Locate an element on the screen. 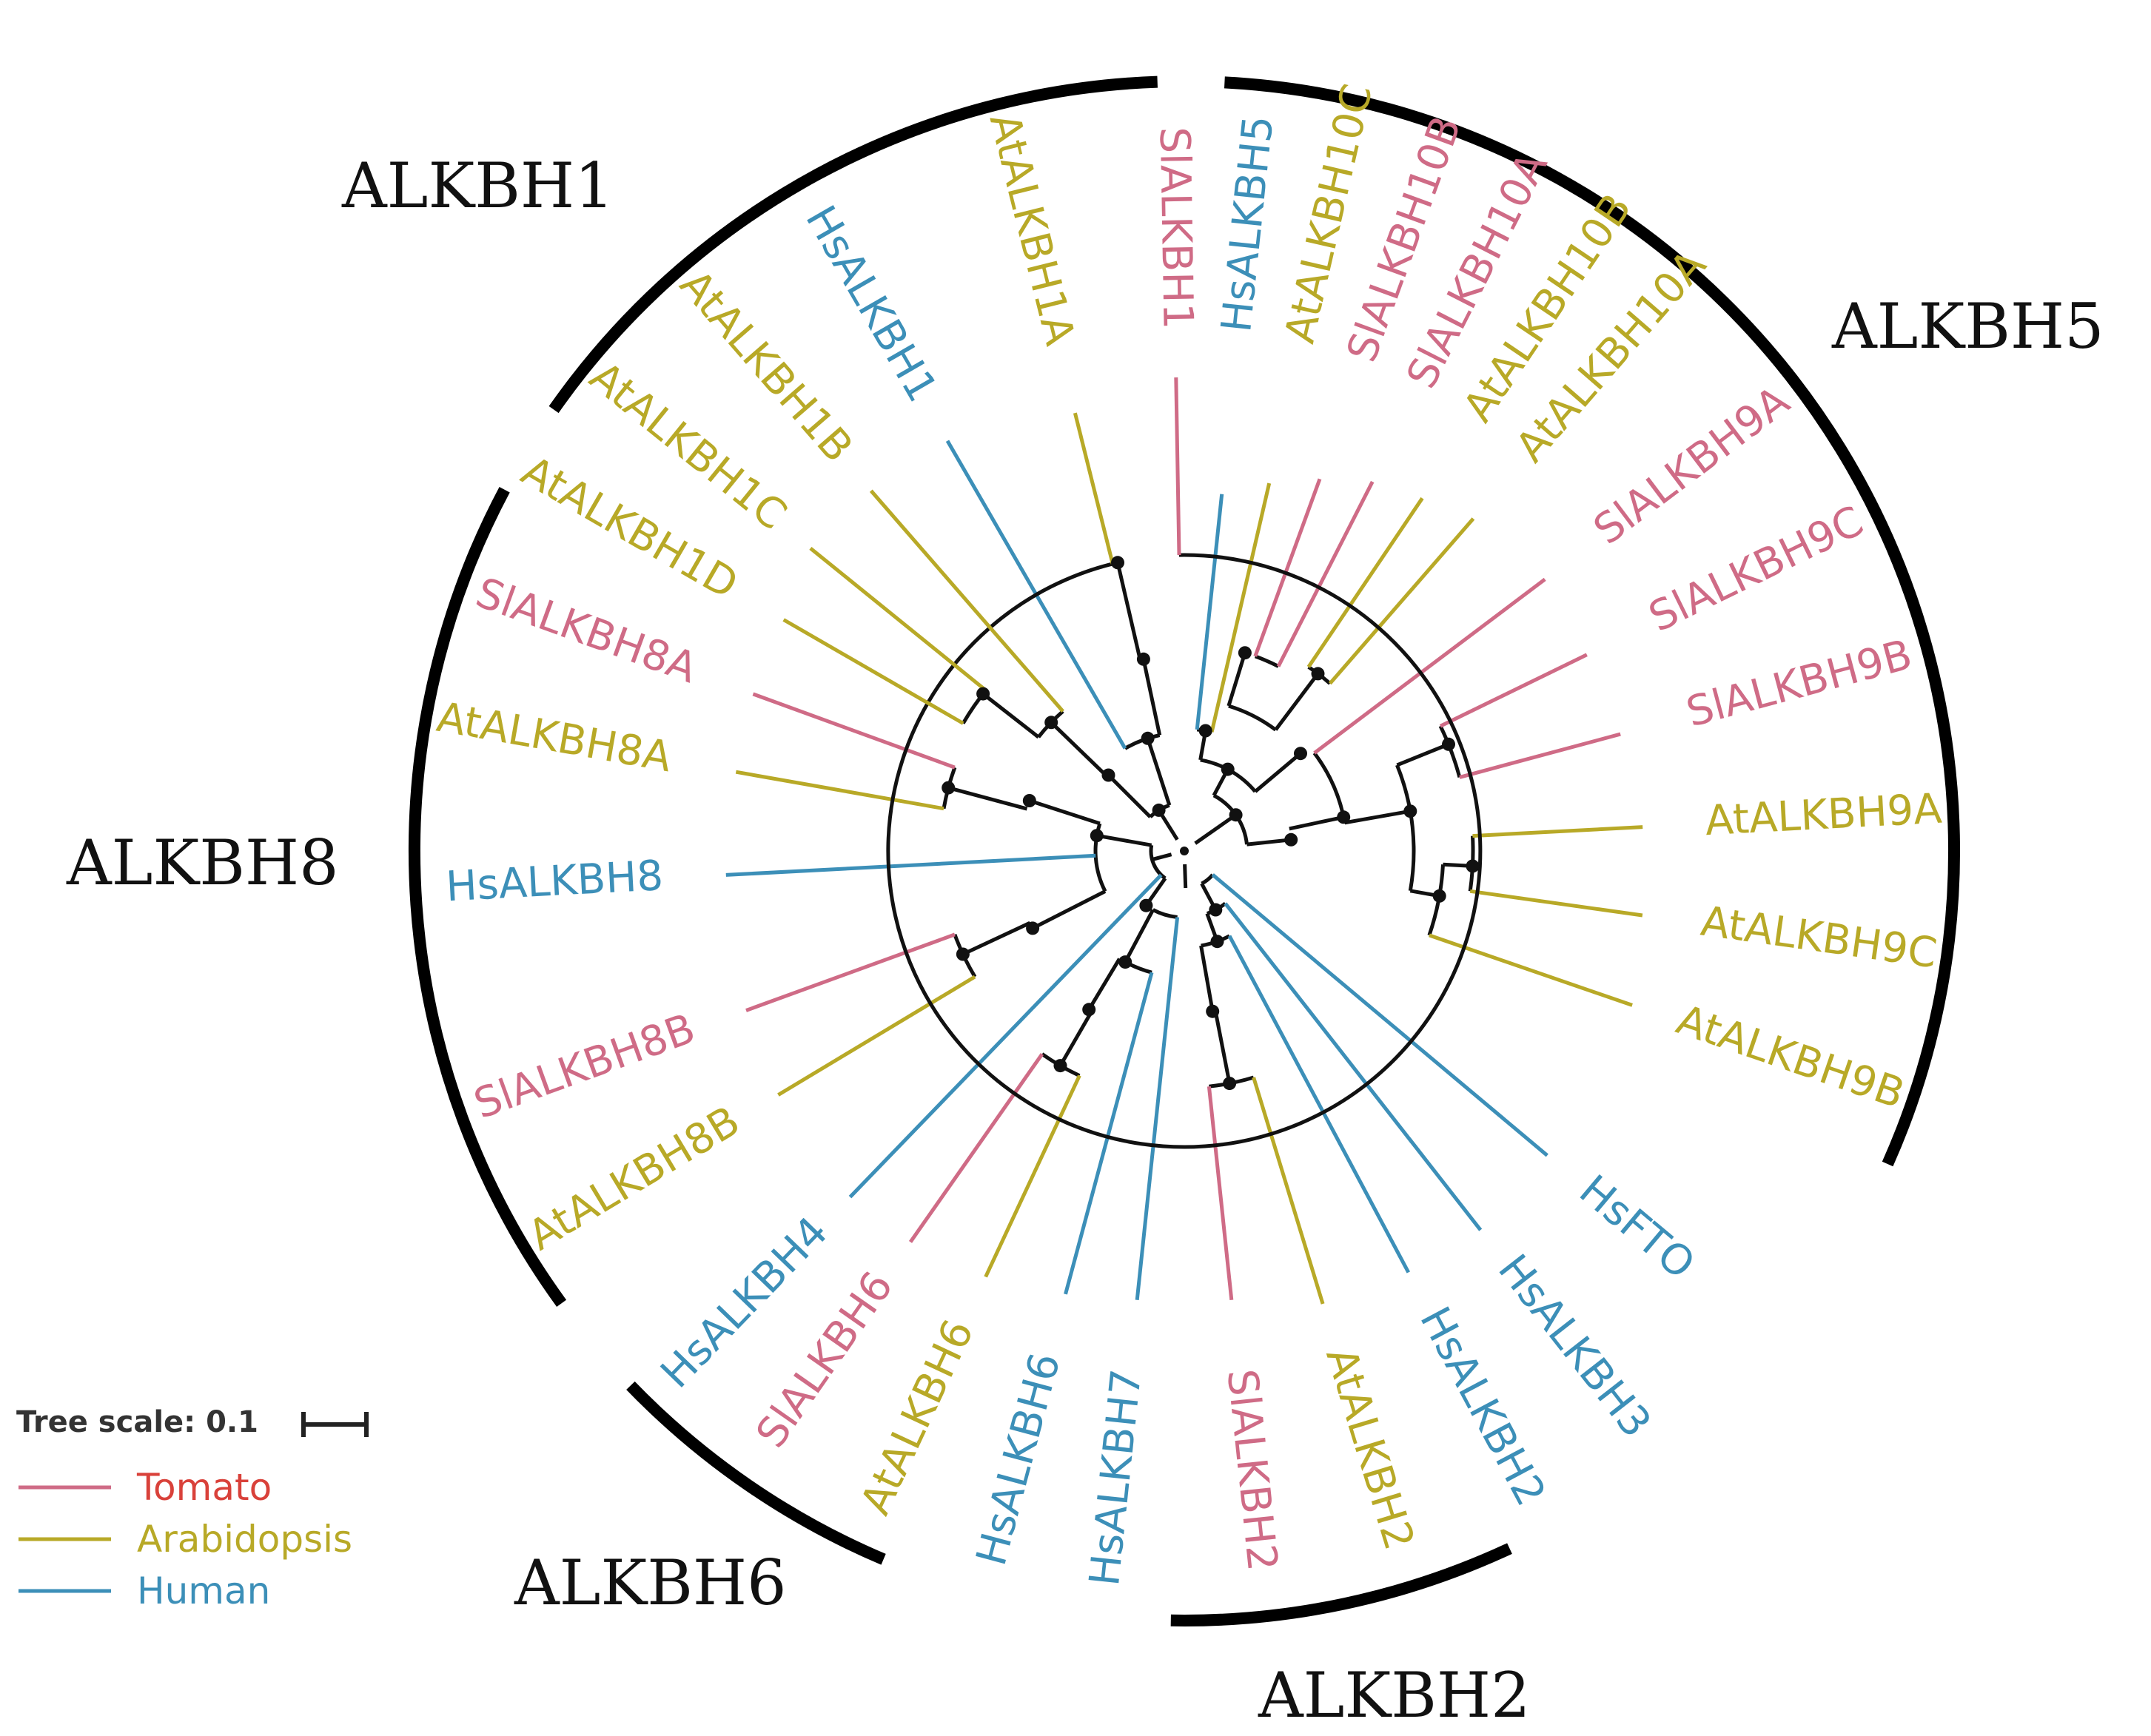 This screenshot has height=1736, width=2151. leaf-label: AtALKBH9B is located at coordinates (1790, 1057).